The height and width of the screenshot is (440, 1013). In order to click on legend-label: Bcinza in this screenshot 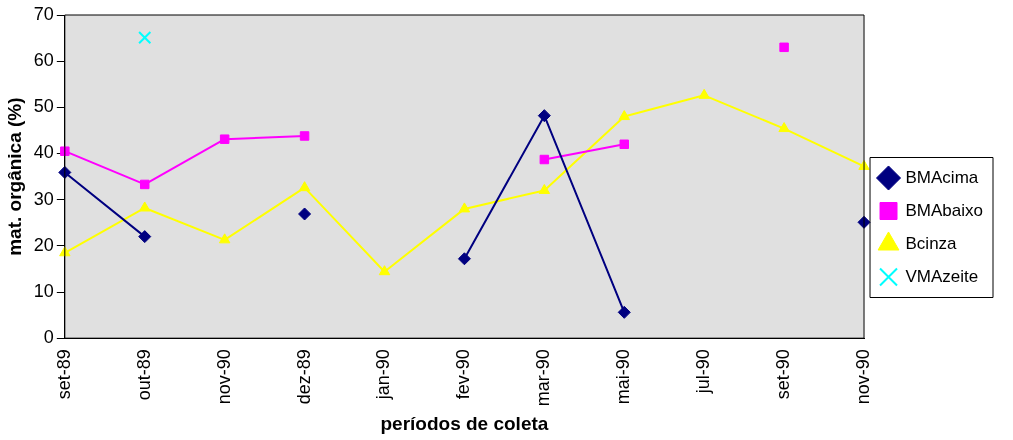, I will do `click(931, 243)`.